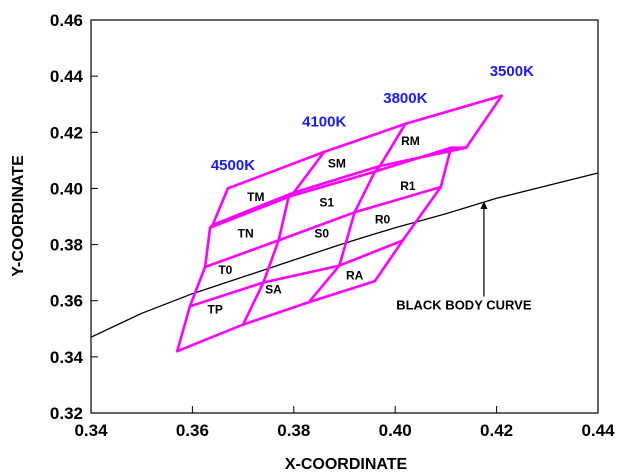 The image size is (621, 476). Describe the element at coordinates (344, 423) in the screenshot. I see `x-axis: 0.34 0.36 0.38 0.40 0.42 0.44` at that location.